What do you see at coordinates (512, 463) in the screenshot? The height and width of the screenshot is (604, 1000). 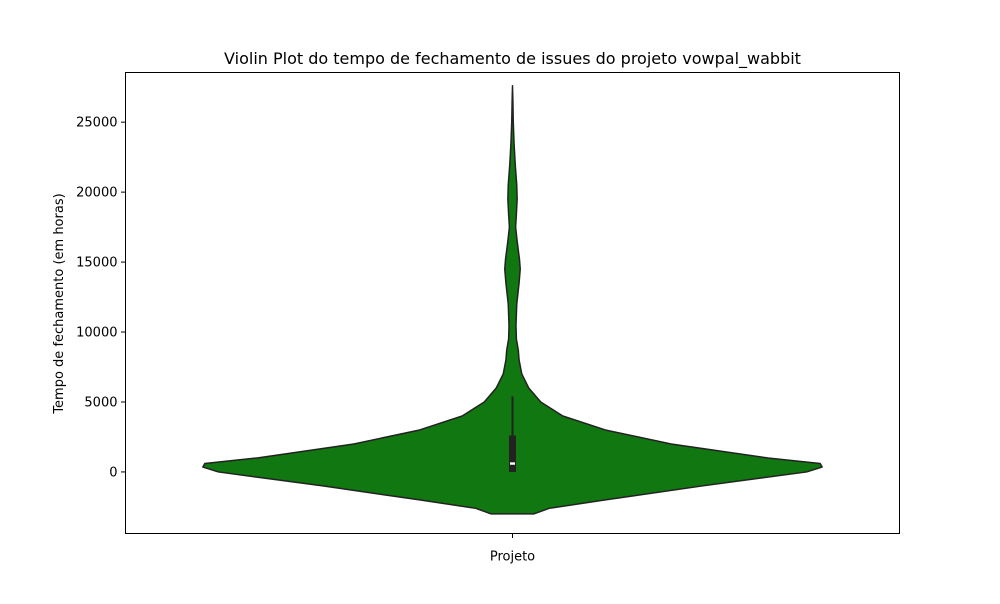 I see `median-marker` at bounding box center [512, 463].